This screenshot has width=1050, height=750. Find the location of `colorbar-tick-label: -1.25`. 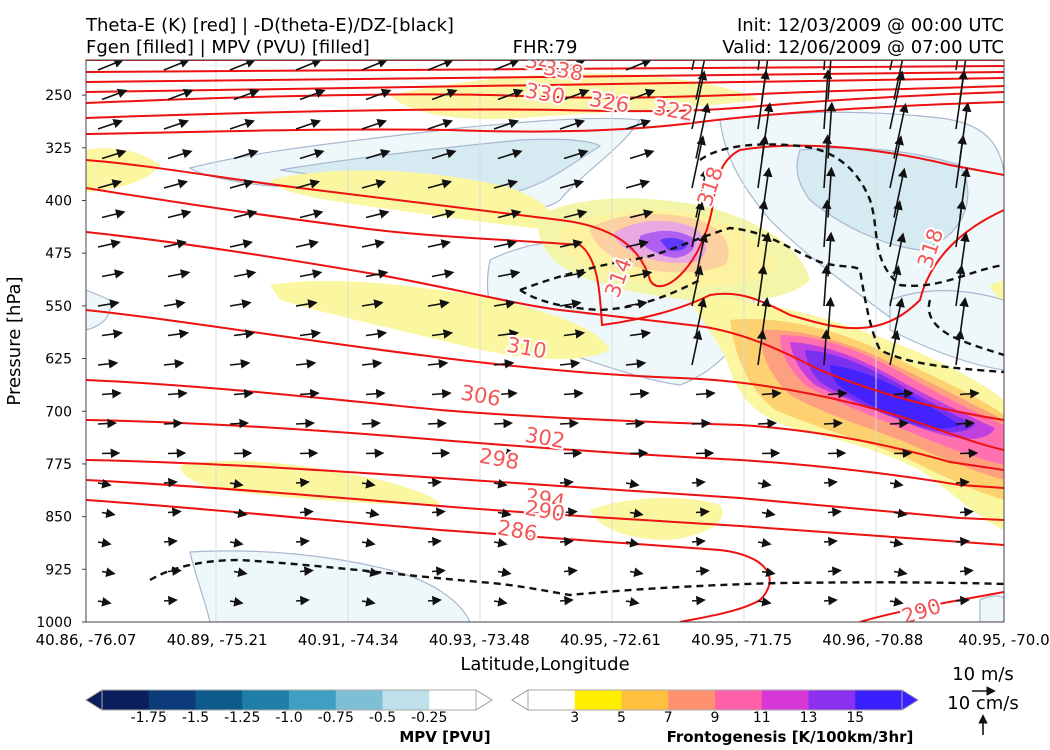

colorbar-tick-label: -1.25 is located at coordinates (242, 718).